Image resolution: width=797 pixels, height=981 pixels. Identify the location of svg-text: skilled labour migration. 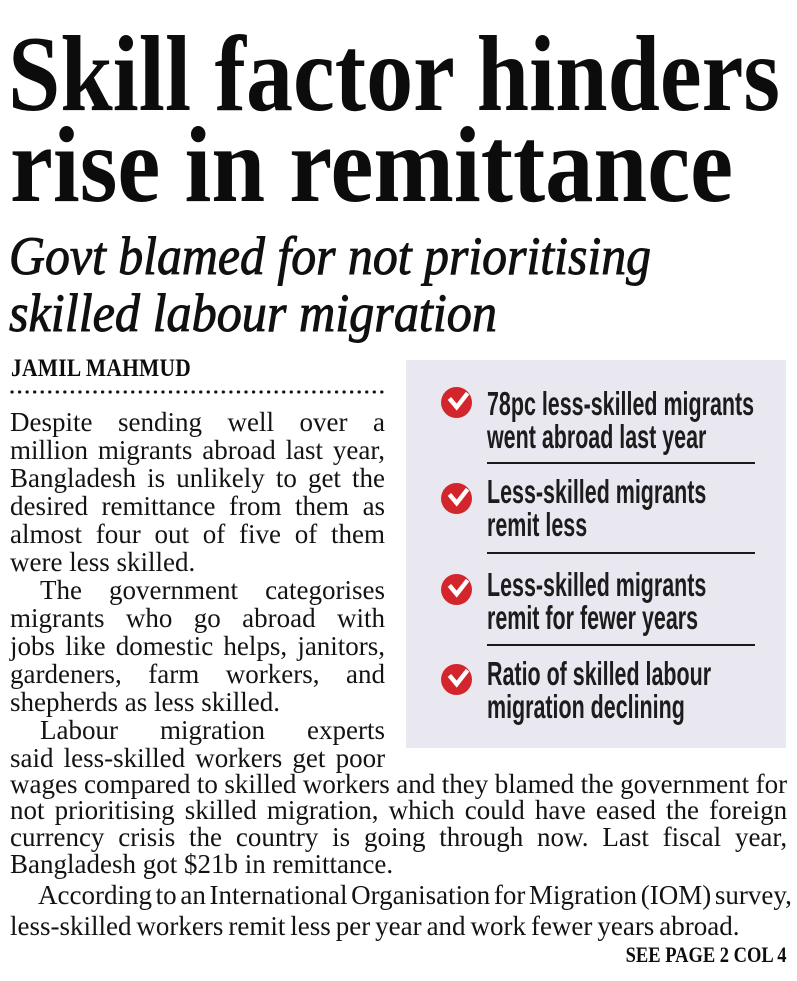
(253, 313).